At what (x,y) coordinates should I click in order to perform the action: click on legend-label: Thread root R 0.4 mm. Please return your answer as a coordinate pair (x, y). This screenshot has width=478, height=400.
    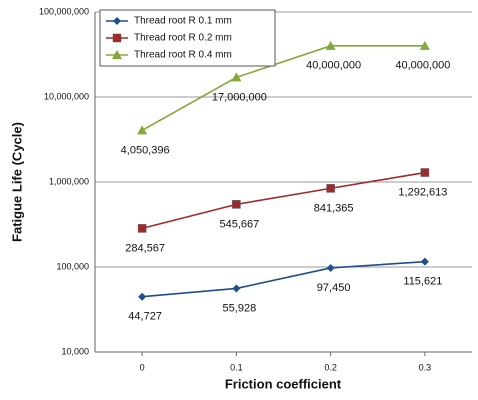
    Looking at the image, I should click on (183, 55).